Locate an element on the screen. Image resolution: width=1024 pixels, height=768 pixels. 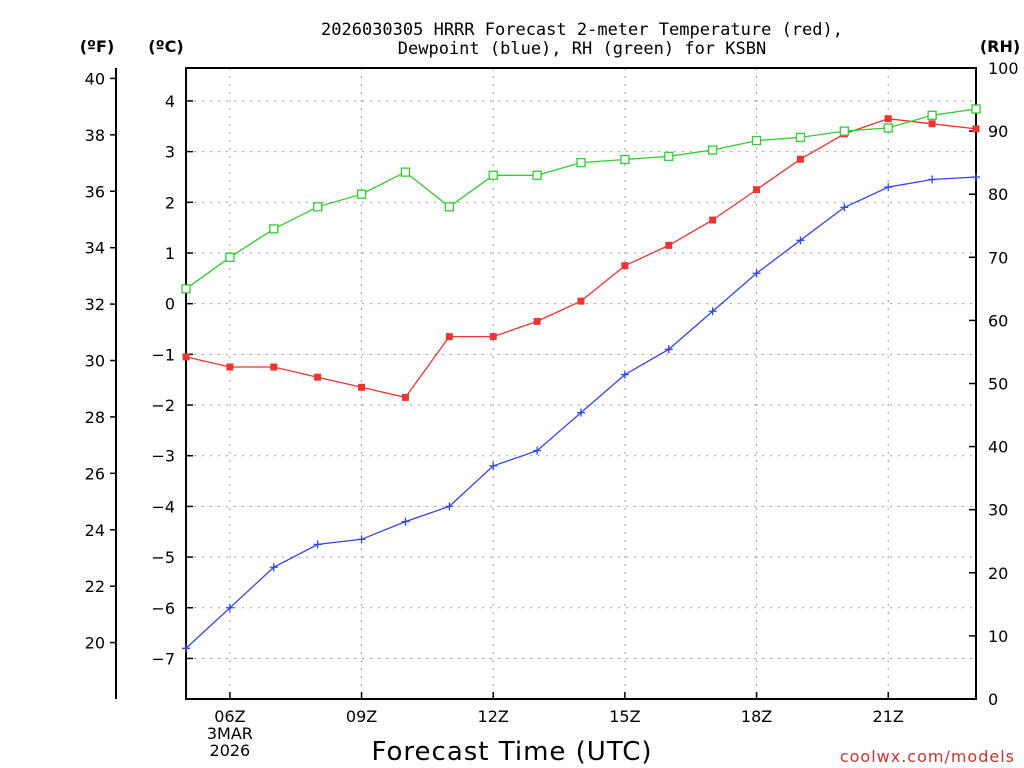
rh-tick-label: 50 is located at coordinates (998, 384).